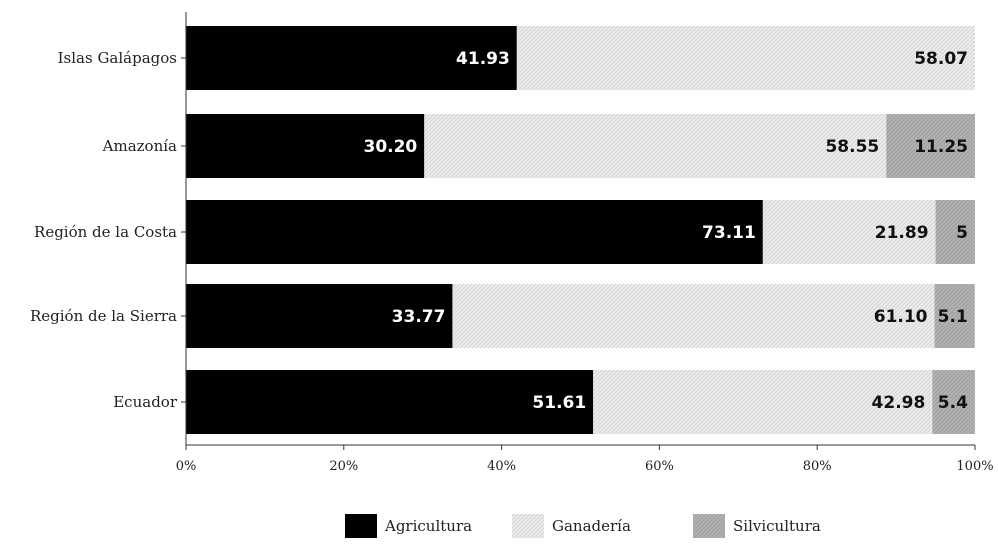 This screenshot has width=998, height=545. I want to click on category-label-amazonia: Amazonía, so click(139, 146).